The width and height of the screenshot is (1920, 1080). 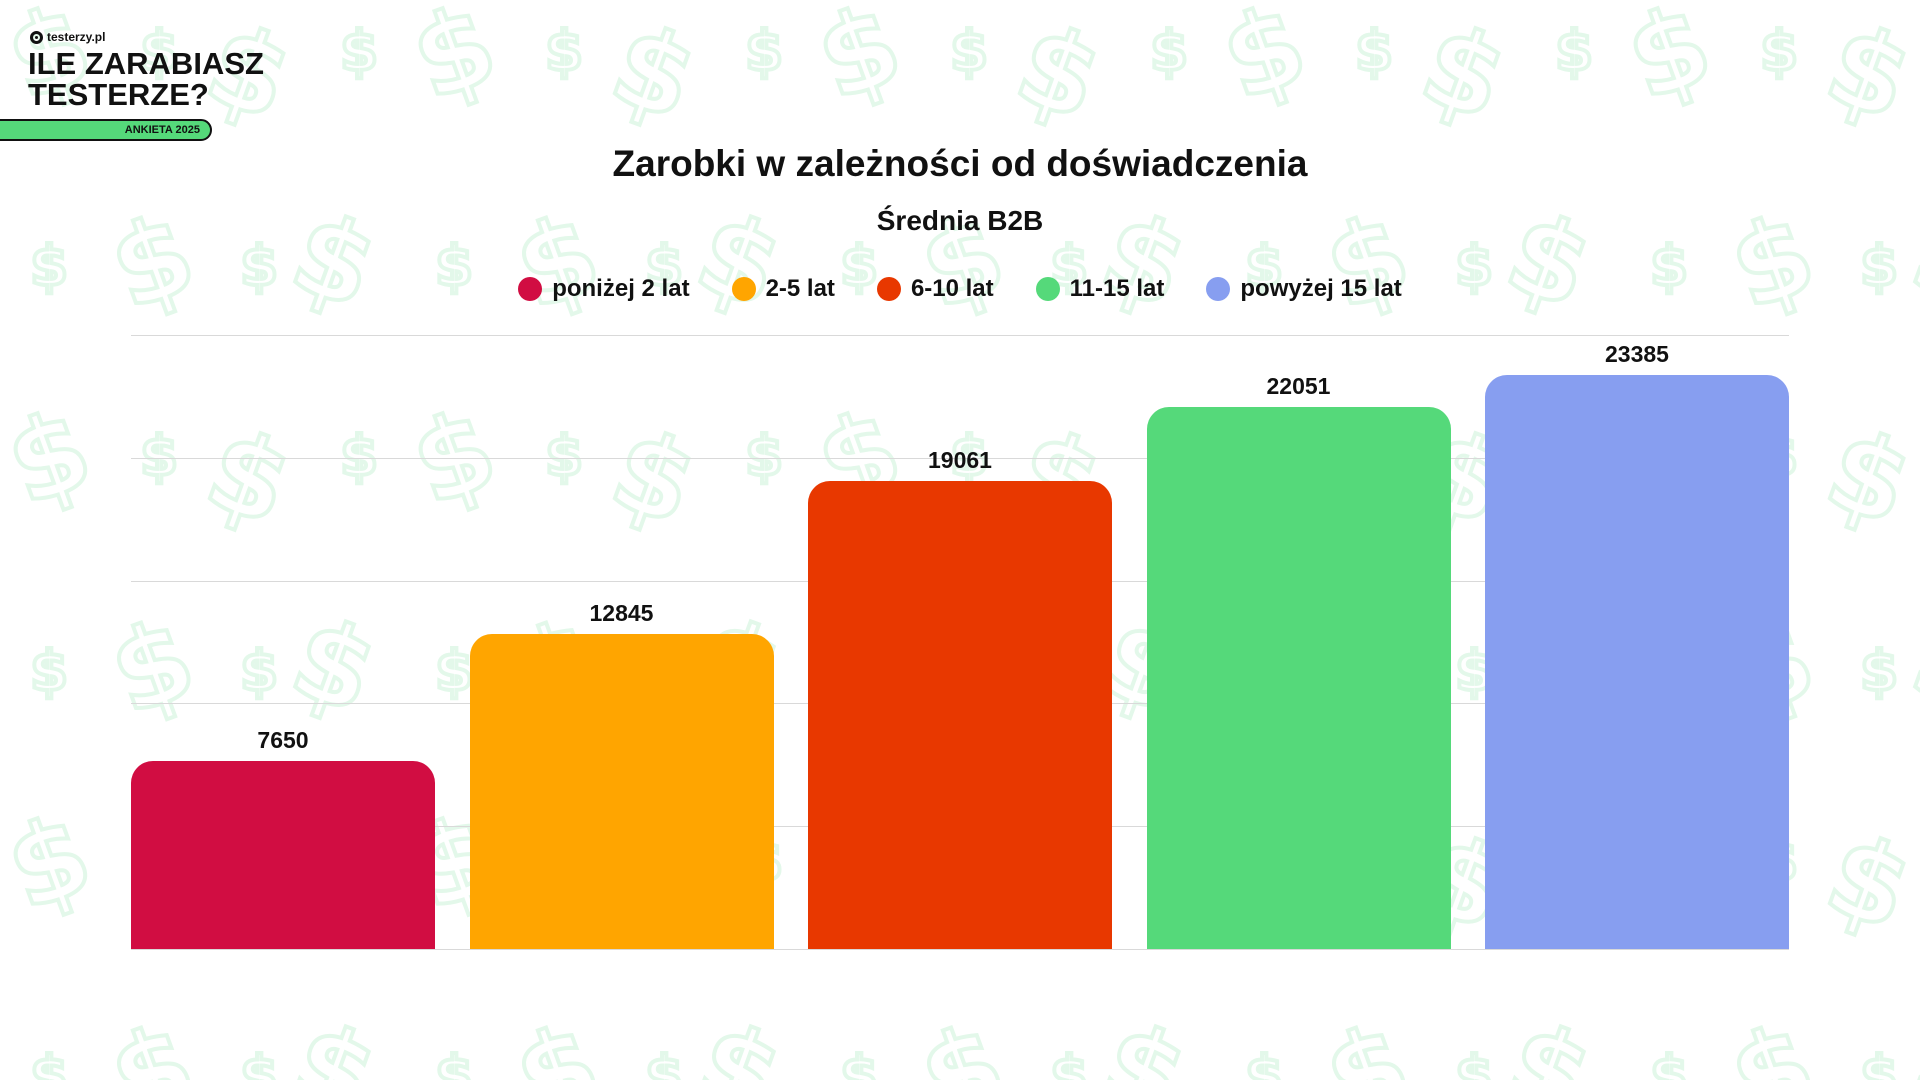 I want to click on legend-item: 6-10 lat, so click(x=935, y=289).